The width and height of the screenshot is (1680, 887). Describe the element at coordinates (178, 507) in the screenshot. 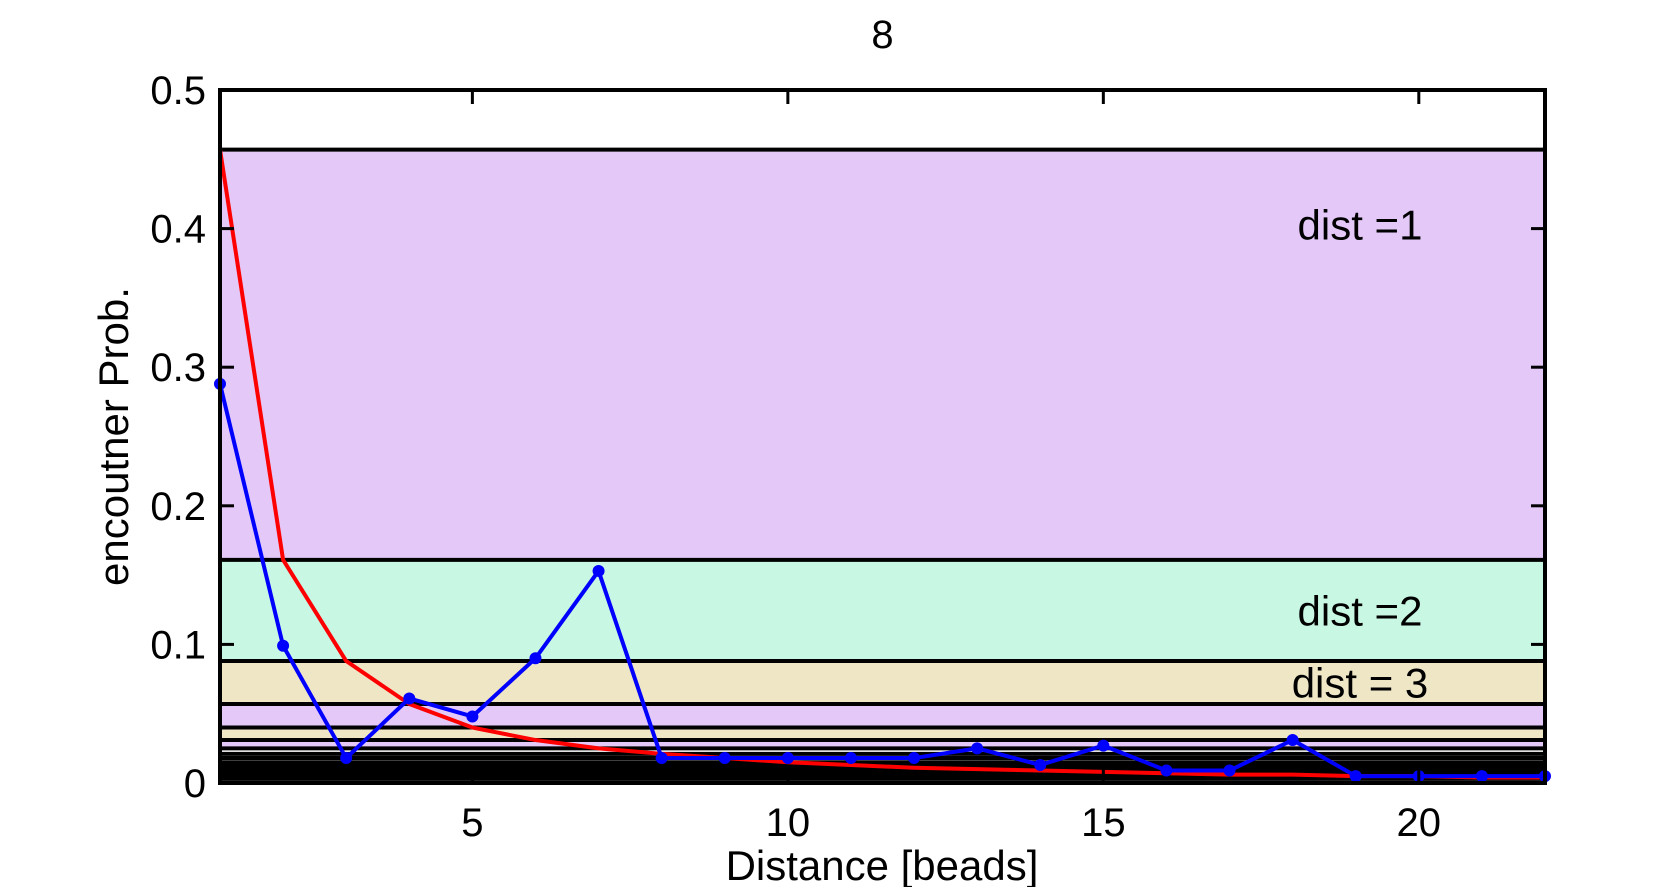

I see `y-tick-label: 0.2` at that location.